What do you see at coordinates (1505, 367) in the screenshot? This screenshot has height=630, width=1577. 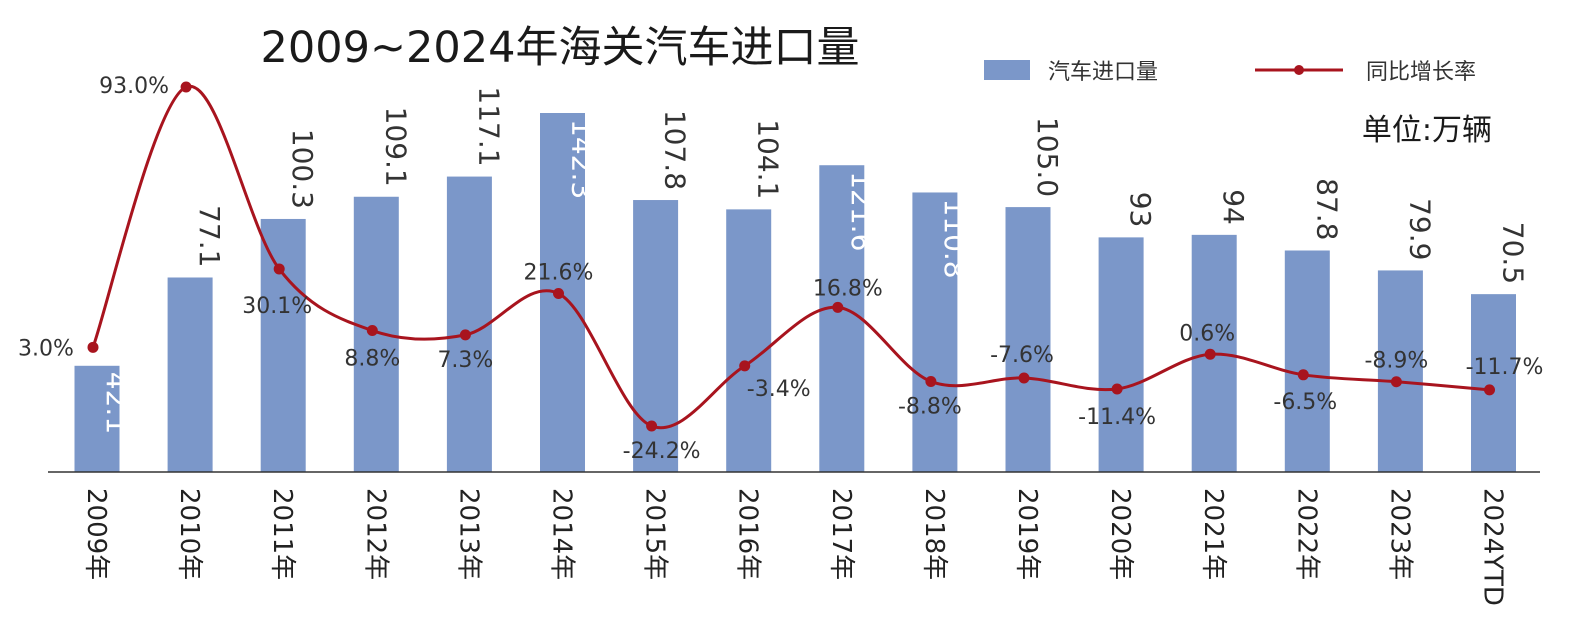 I see `growth-value-label: -11.7%` at bounding box center [1505, 367].